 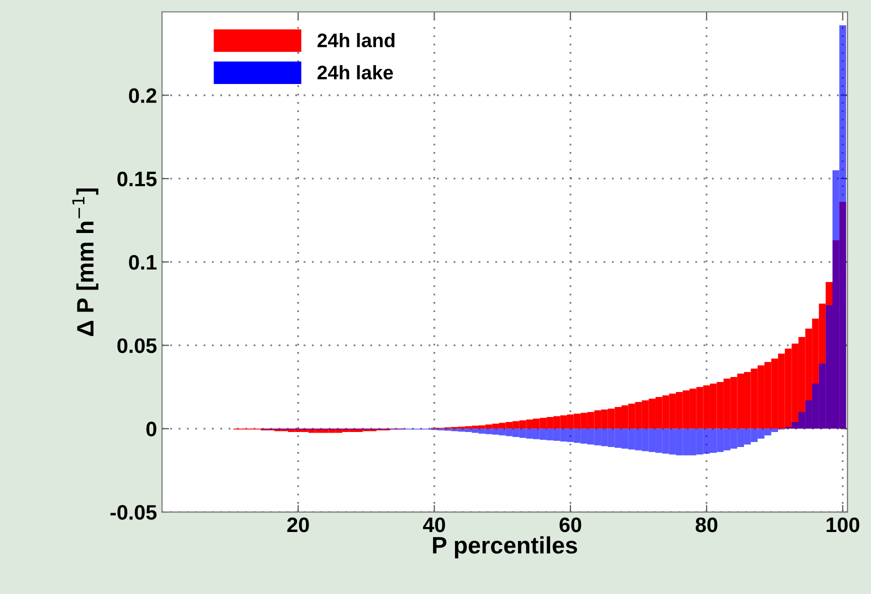 I want to click on y-tick-label: -0.05, so click(x=133, y=512).